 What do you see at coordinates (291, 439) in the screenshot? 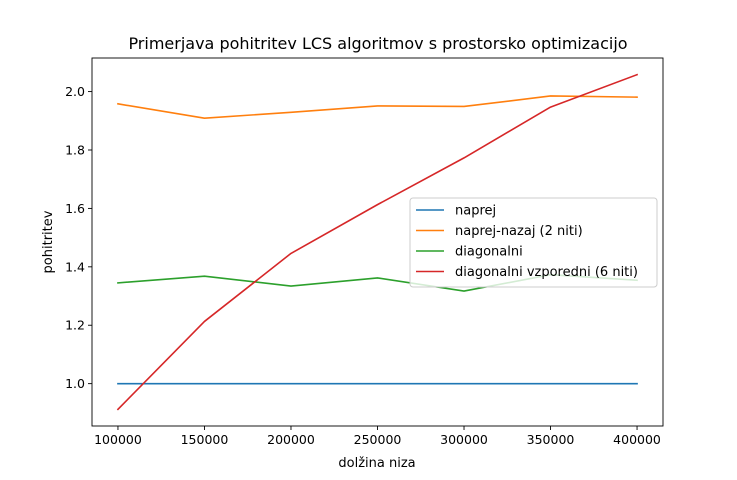
I see `x-tick-label: 200000` at bounding box center [291, 439].